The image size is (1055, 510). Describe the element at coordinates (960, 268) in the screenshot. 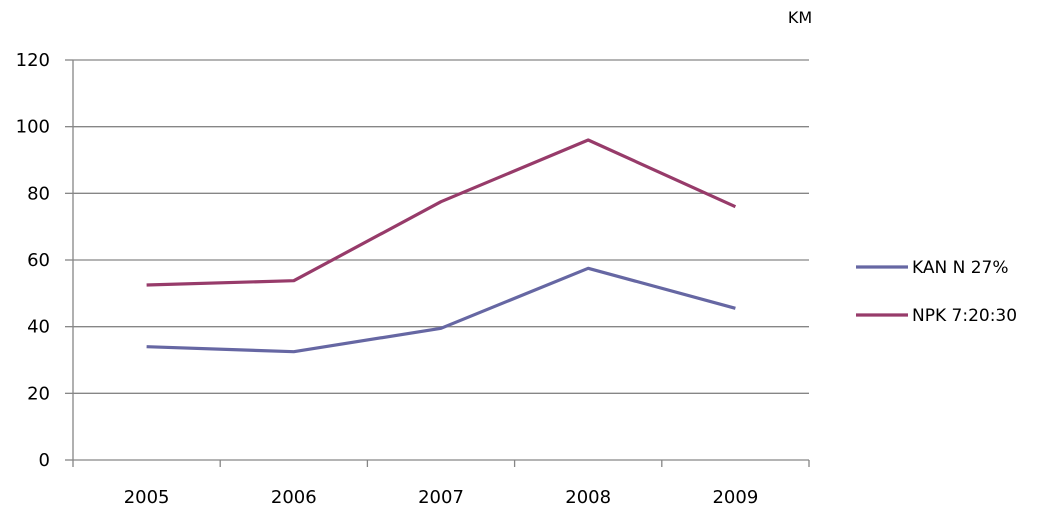

I see `legend-label-0: KAN N 27%` at that location.